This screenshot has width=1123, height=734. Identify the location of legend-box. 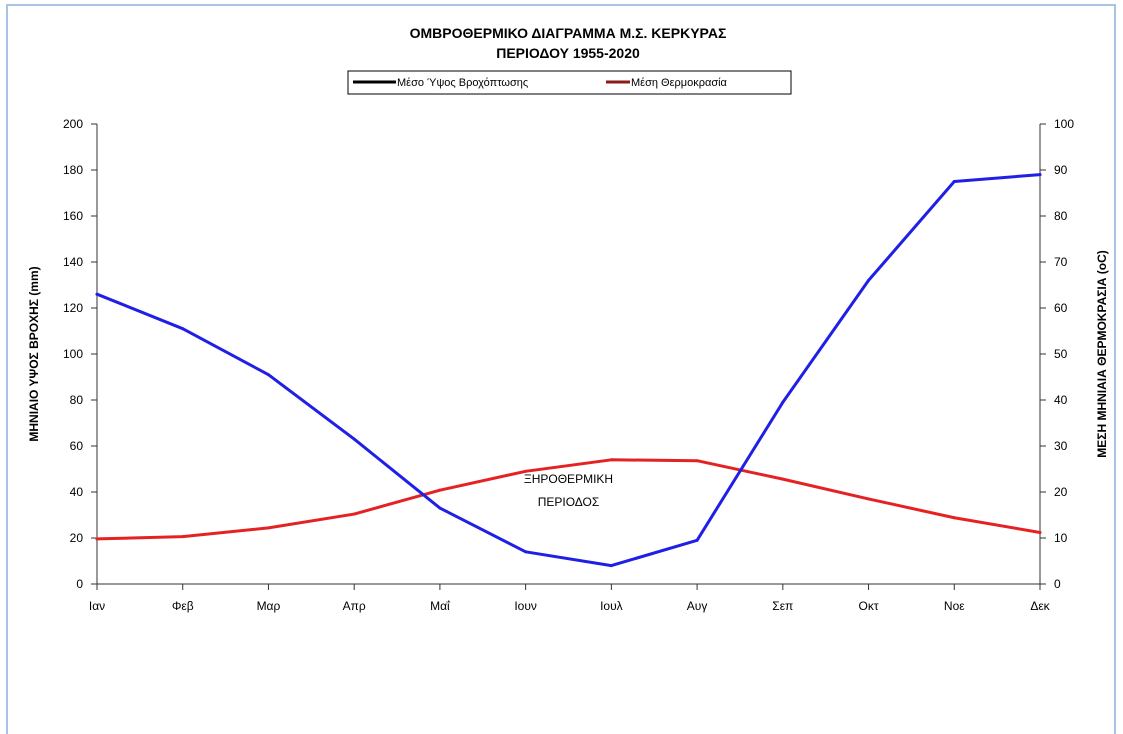
(569, 82).